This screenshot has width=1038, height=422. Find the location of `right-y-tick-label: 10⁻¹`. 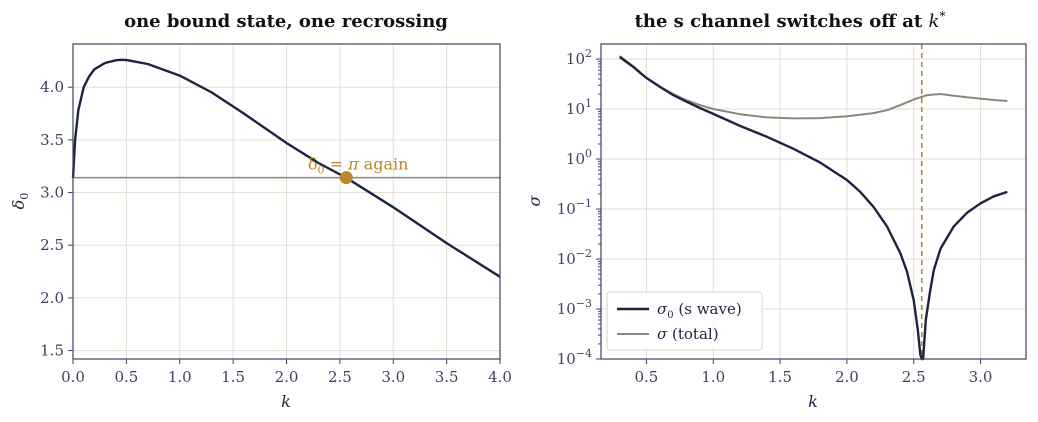

right-y-tick-label: 10⁻¹ is located at coordinates (574, 207).